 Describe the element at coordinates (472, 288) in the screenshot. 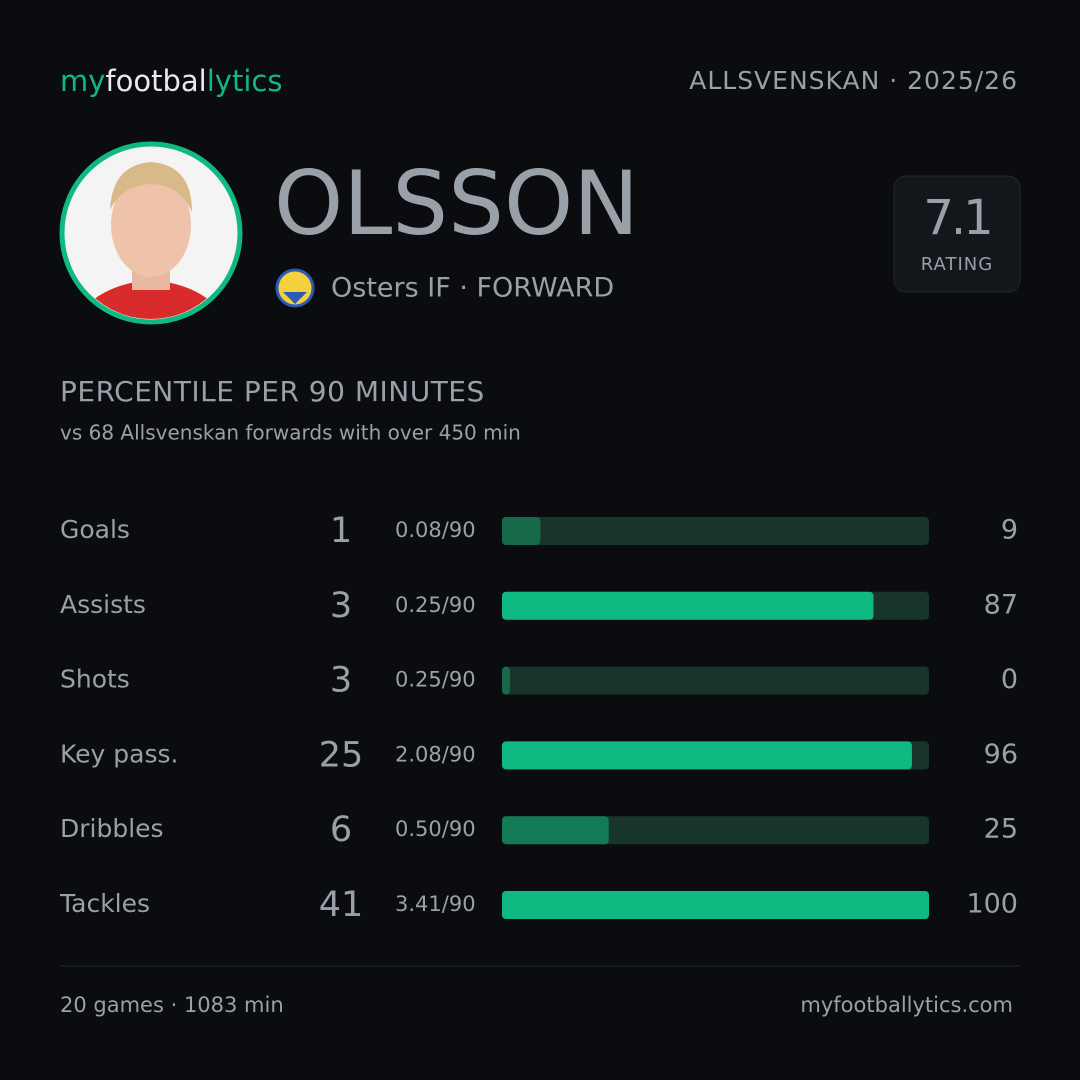

I see `team-position: Osters IF · FORWARD` at that location.